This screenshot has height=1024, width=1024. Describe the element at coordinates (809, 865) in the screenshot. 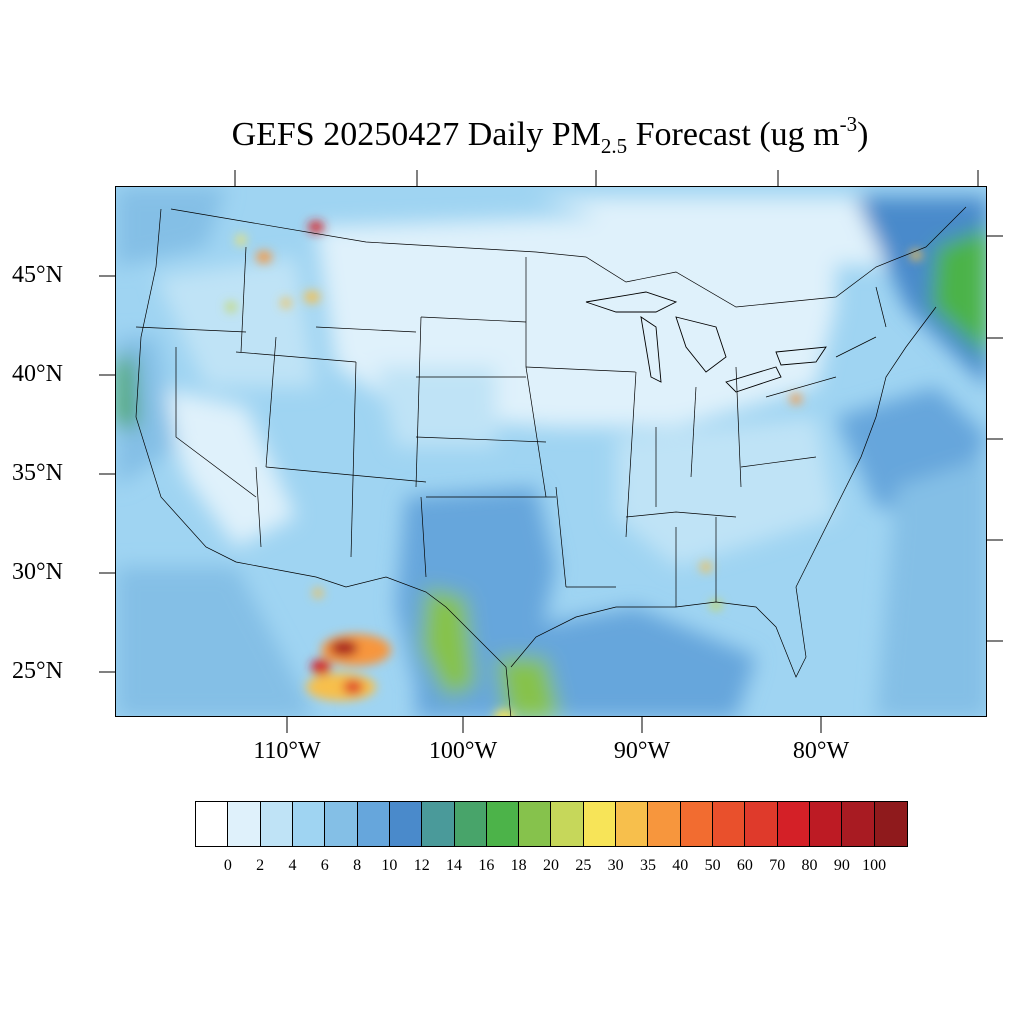

I see `colorbar-label: 80` at that location.